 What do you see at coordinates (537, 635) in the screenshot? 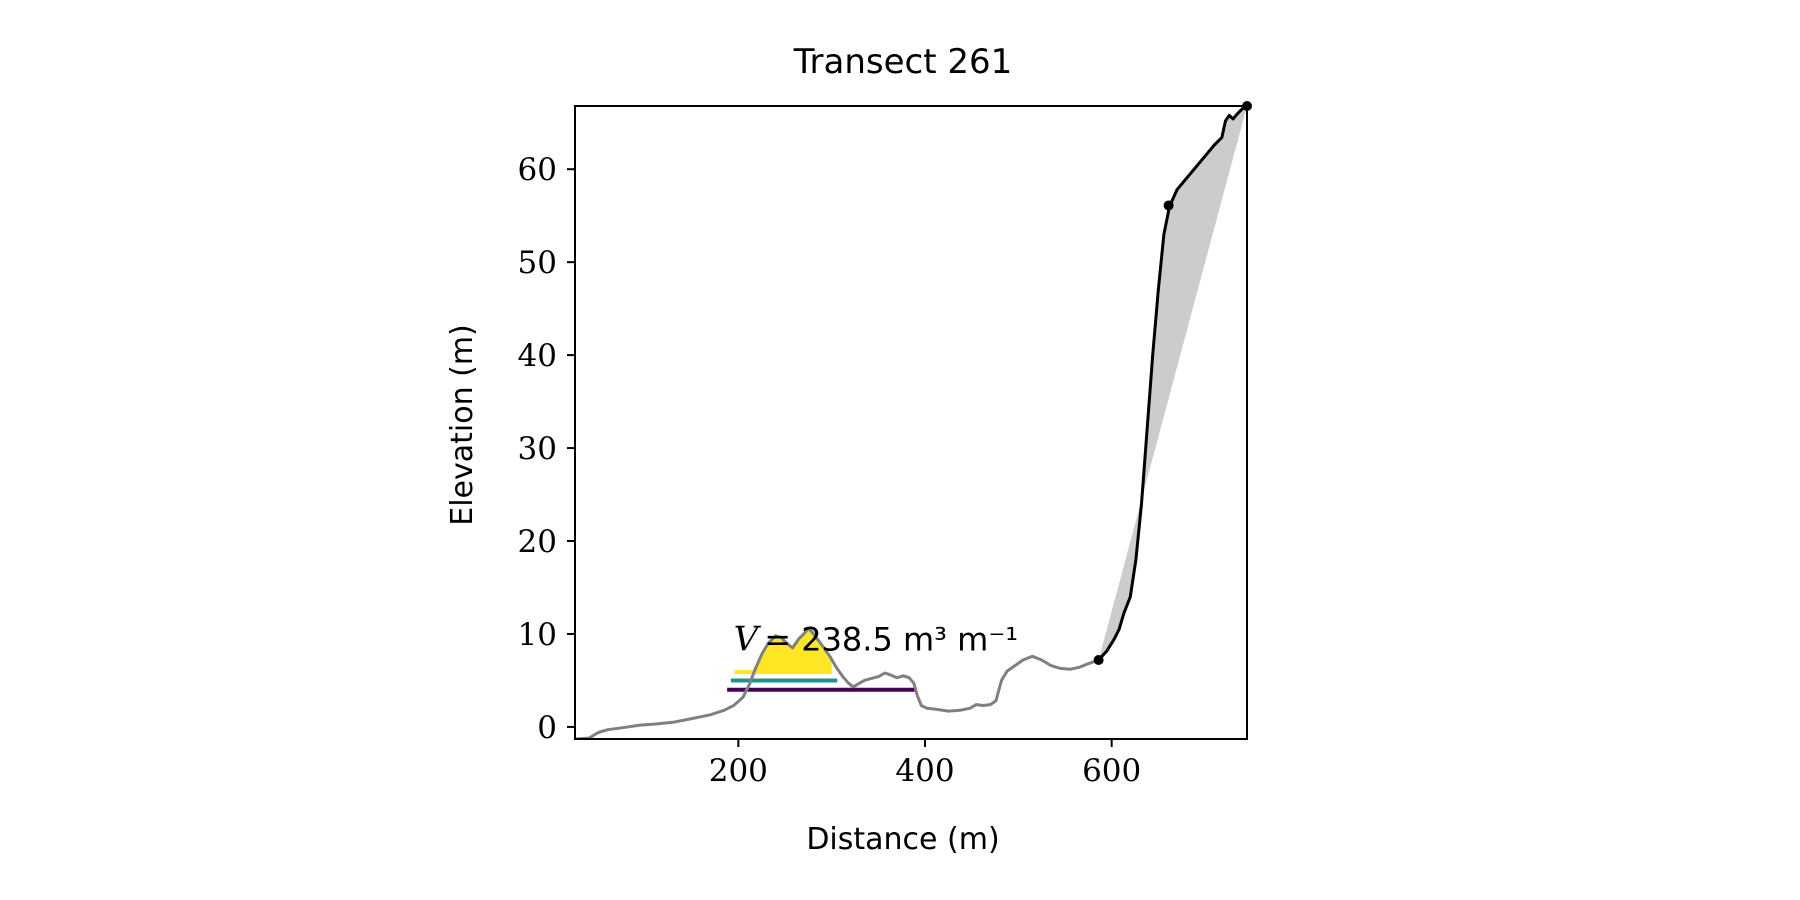
I see `y-tick-label-10: 10` at bounding box center [537, 635].